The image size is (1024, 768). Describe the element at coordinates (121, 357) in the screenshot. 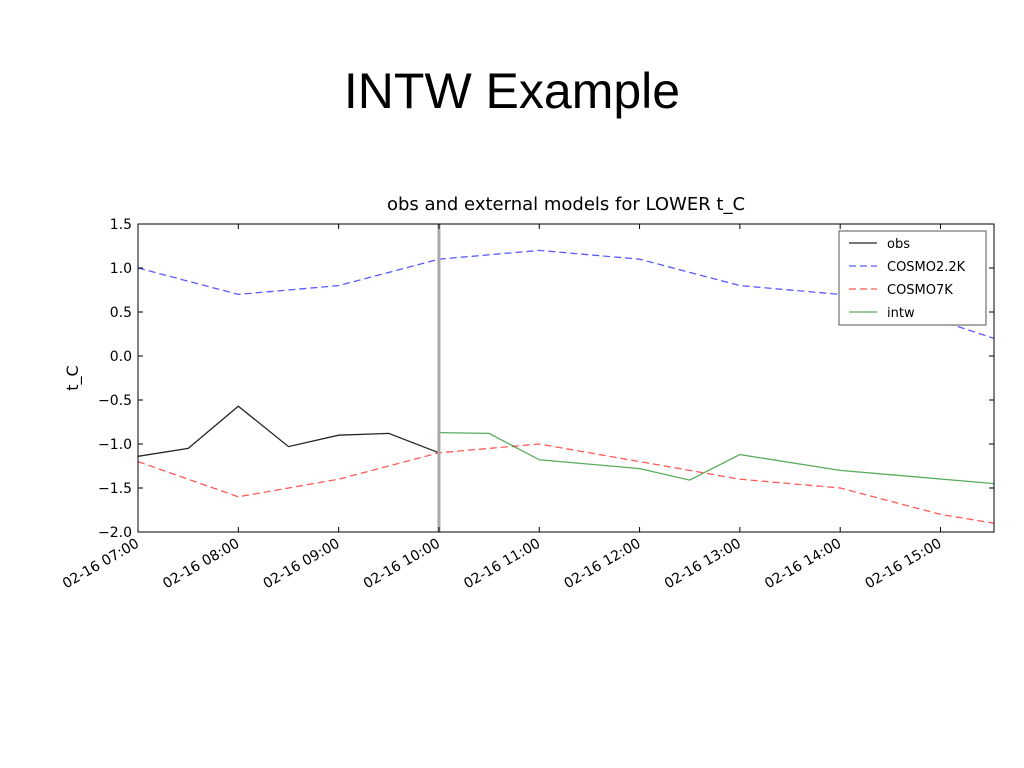

I see `y-tick-label: 0.0` at that location.